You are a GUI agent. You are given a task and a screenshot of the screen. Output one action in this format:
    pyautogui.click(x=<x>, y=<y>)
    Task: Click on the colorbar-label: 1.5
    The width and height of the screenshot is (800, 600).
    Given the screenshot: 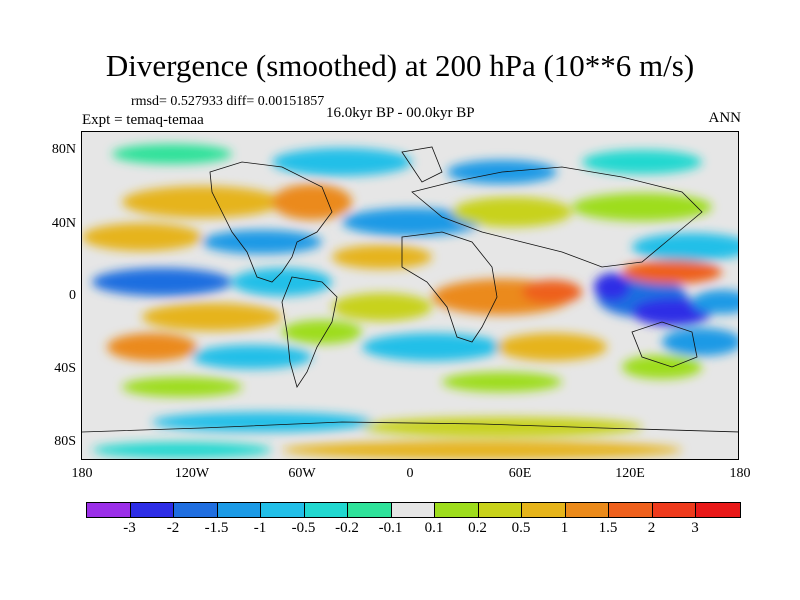 What is the action you would take?
    pyautogui.click(x=608, y=528)
    